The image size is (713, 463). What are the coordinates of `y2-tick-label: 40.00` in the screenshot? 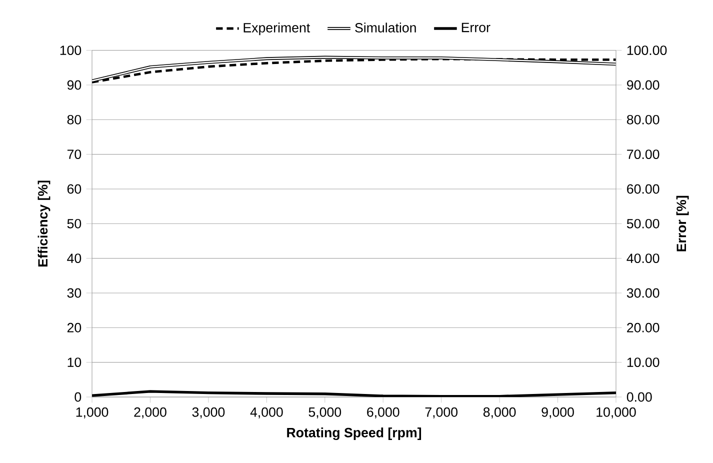 It's located at (643, 259).